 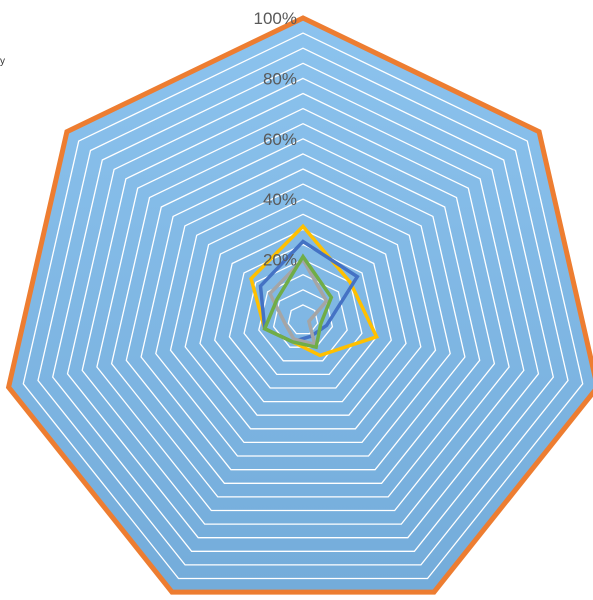 I want to click on series-line-blue, so click(x=309, y=291).